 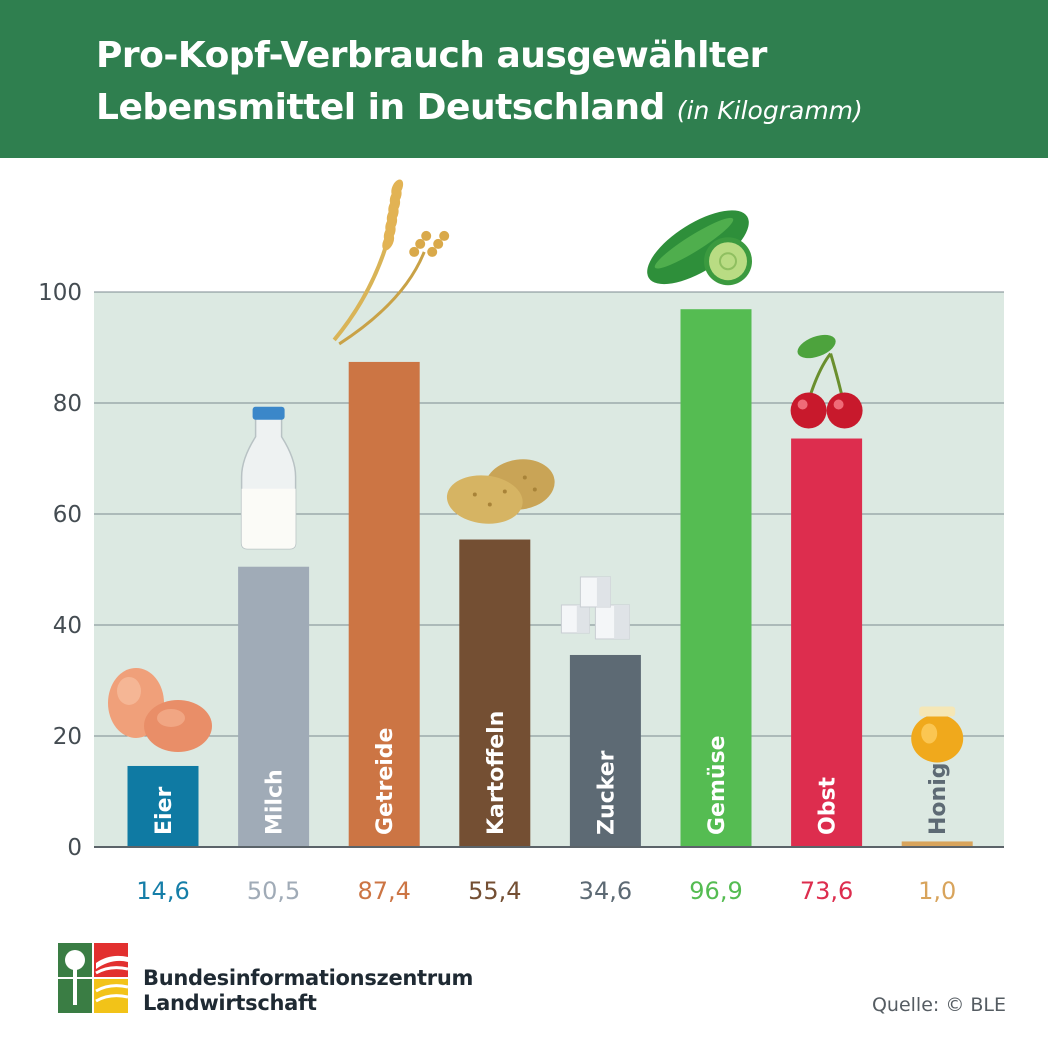 I want to click on potatoes-icon, so click(x=500, y=491).